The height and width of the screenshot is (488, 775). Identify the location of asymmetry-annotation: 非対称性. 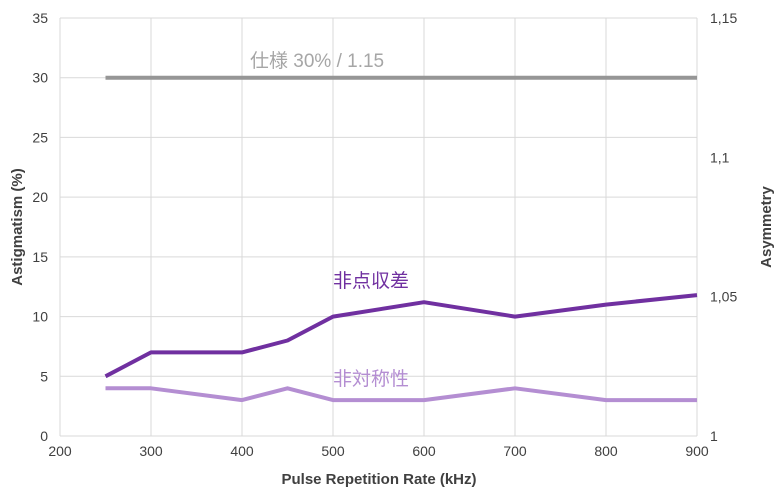
(371, 379).